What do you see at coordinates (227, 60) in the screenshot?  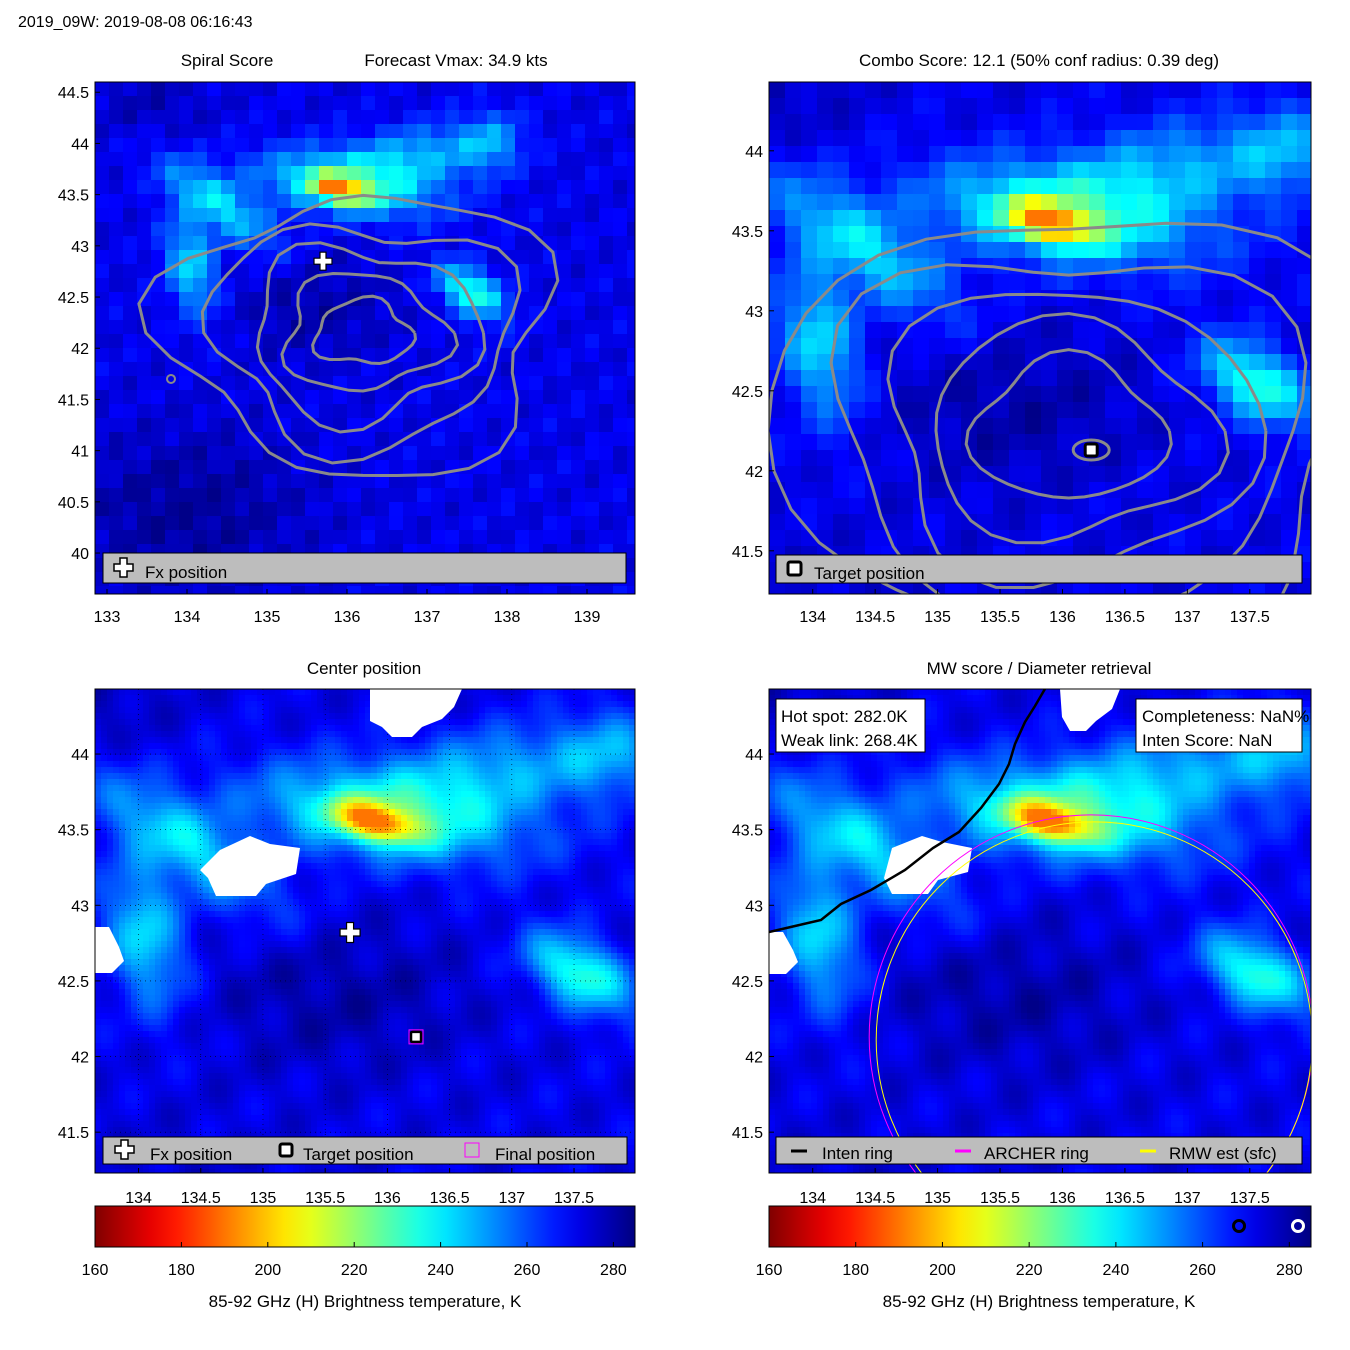 I see `panel-title: Spiral Score` at bounding box center [227, 60].